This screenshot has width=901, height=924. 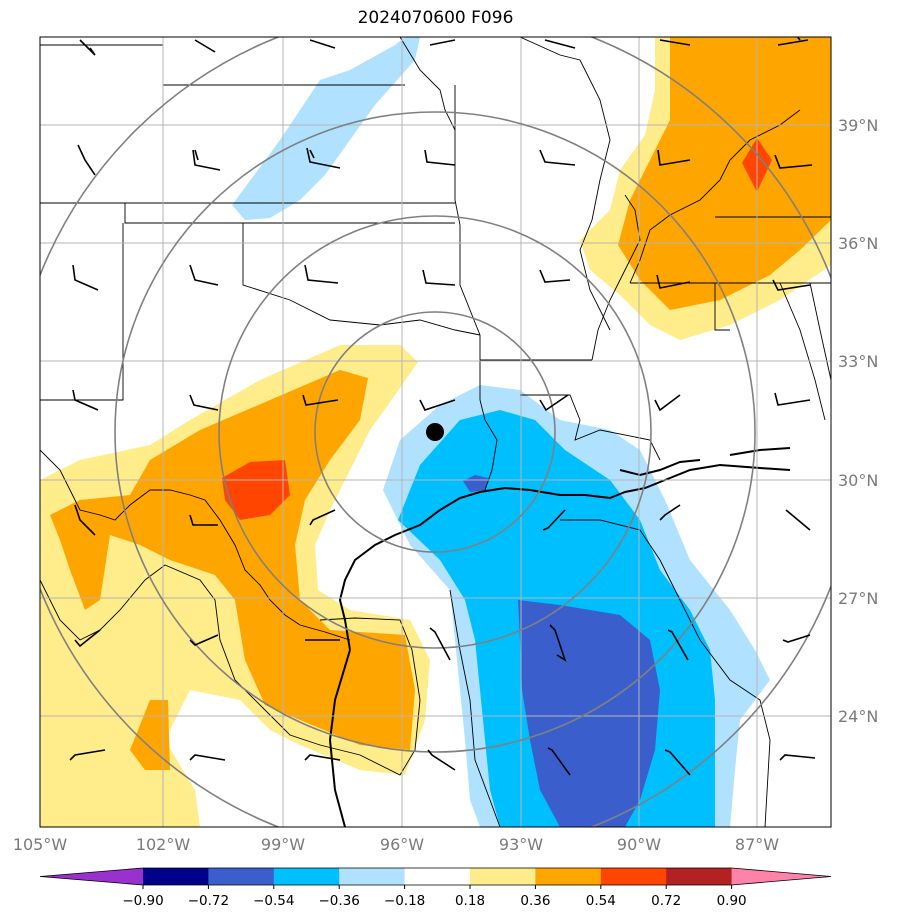 What do you see at coordinates (601, 901) in the screenshot?
I see `colorbar-tick-label: 0.54` at bounding box center [601, 901].